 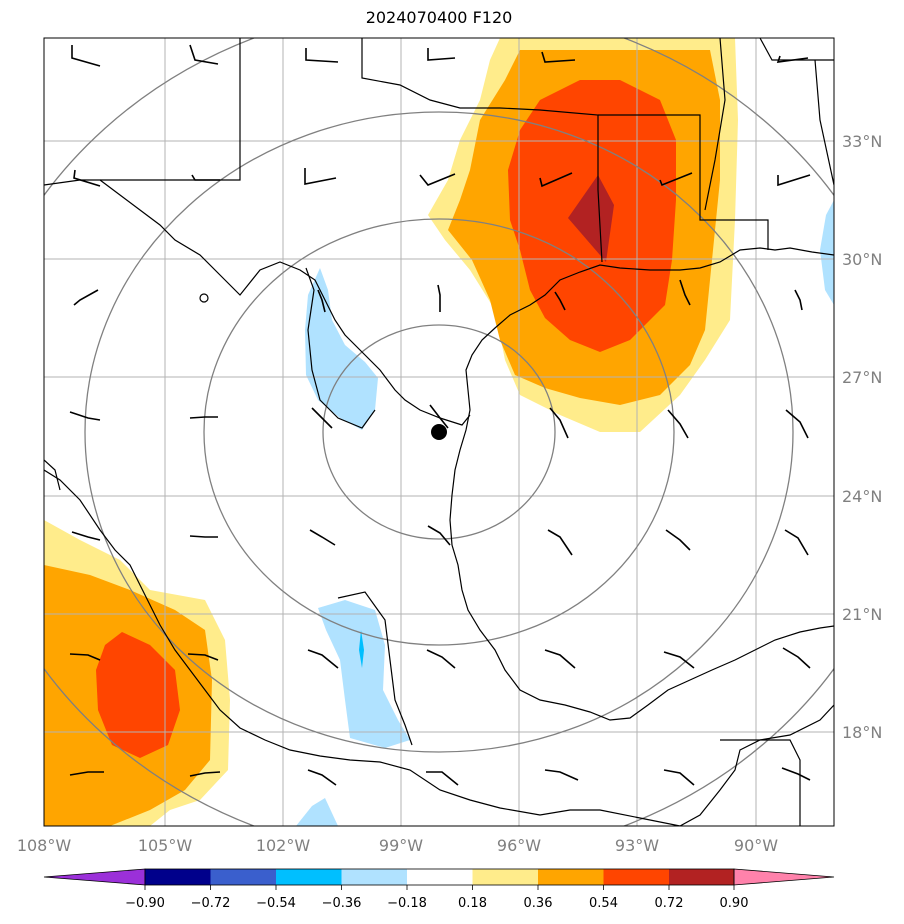 I want to click on colorbar-label-3: −0.54, so click(x=276, y=903).